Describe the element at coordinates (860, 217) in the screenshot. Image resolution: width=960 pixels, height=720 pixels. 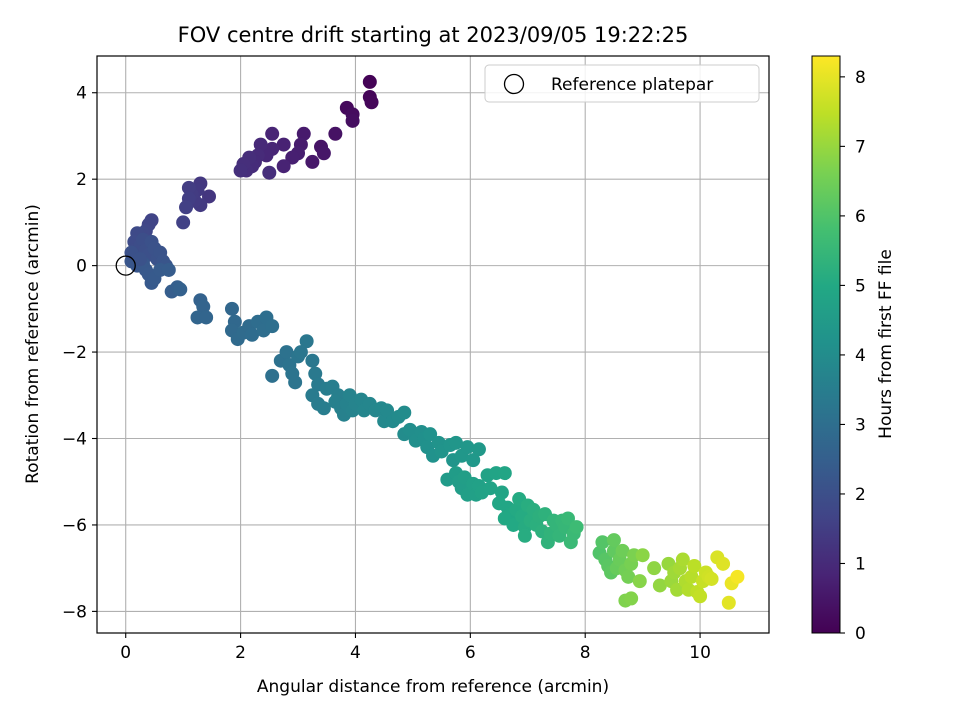
I see `colorbar-tick-label: 6` at that location.